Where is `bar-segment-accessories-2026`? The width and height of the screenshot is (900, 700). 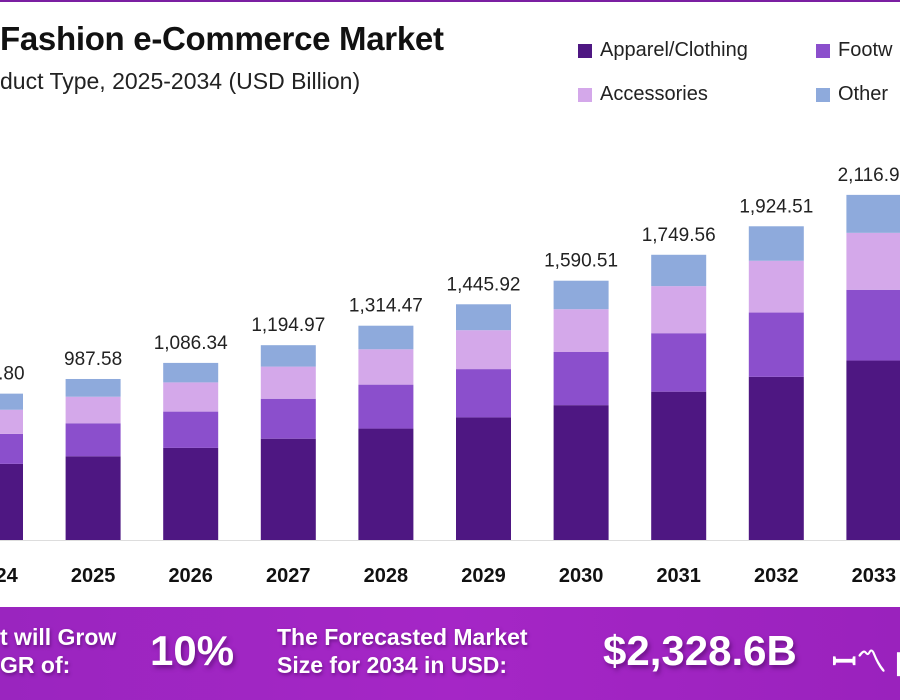
bar-segment-accessories-2026 is located at coordinates (191, 397).